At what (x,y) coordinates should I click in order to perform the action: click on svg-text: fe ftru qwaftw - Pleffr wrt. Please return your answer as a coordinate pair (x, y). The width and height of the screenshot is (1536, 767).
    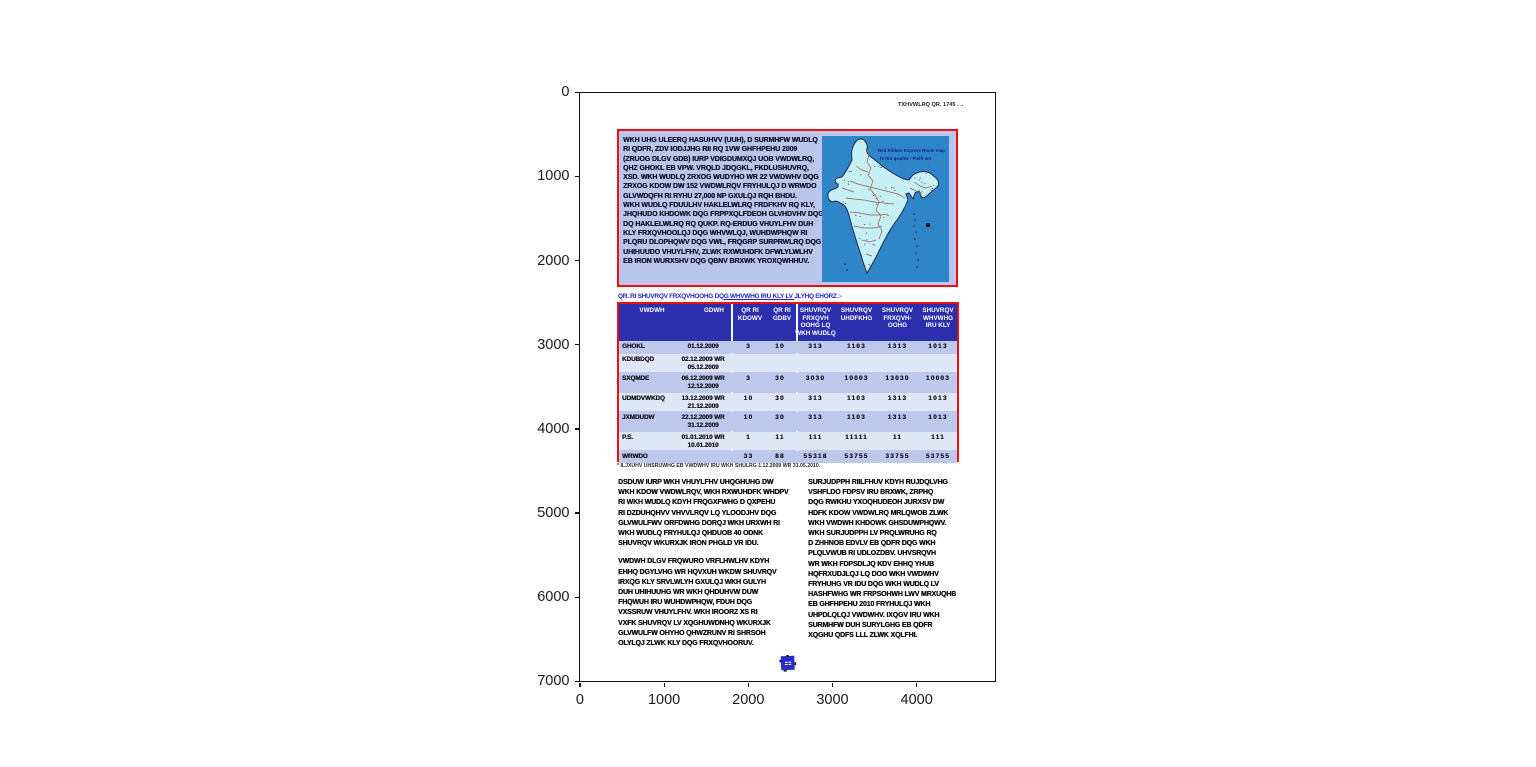
    Looking at the image, I should click on (906, 158).